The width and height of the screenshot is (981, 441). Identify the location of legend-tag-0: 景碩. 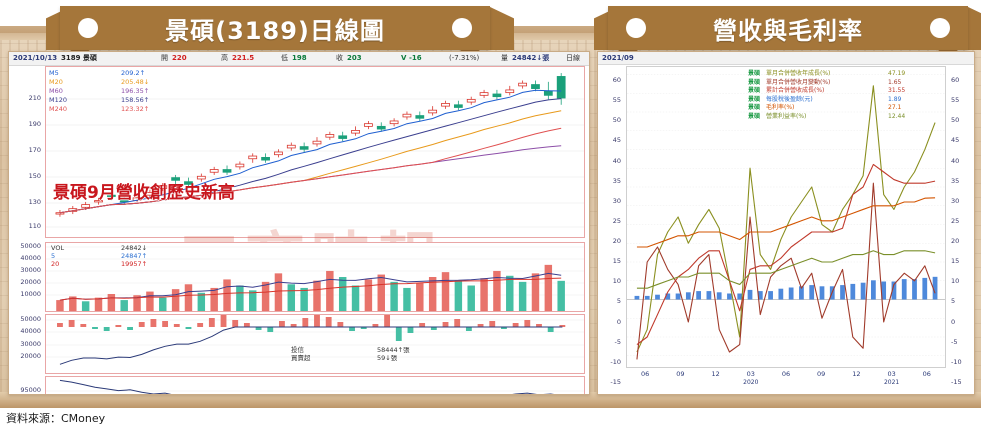
(754, 73).